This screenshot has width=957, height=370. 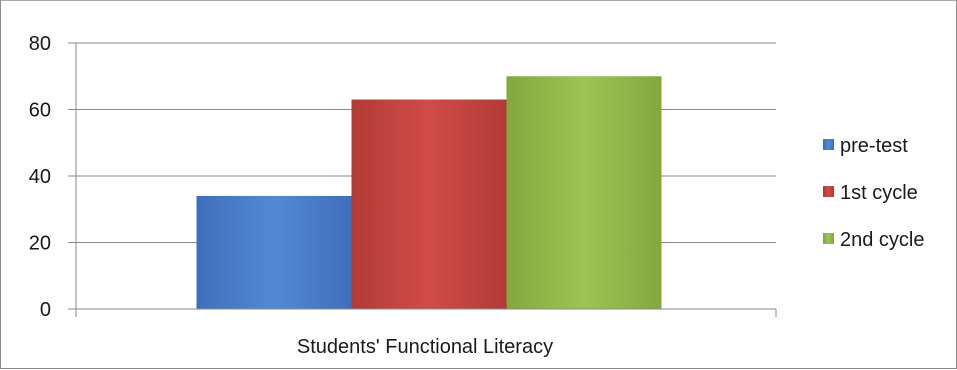 I want to click on y-tick-label: 0, so click(x=45, y=310).